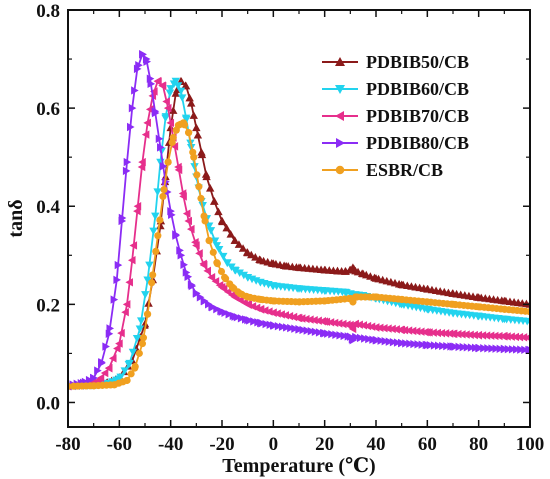 This screenshot has height=479, width=550. I want to click on legend-label: PDBIB70/CB, so click(417, 116).